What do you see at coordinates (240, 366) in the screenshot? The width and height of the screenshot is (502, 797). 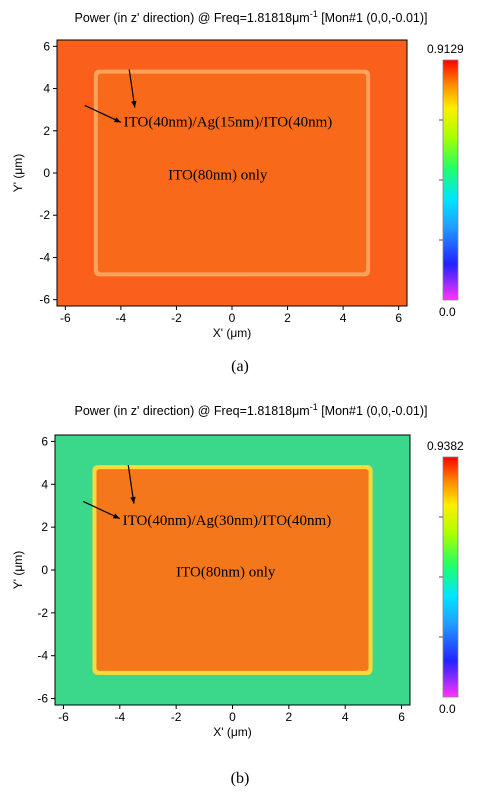 I see `caption-a: (a)` at bounding box center [240, 366].